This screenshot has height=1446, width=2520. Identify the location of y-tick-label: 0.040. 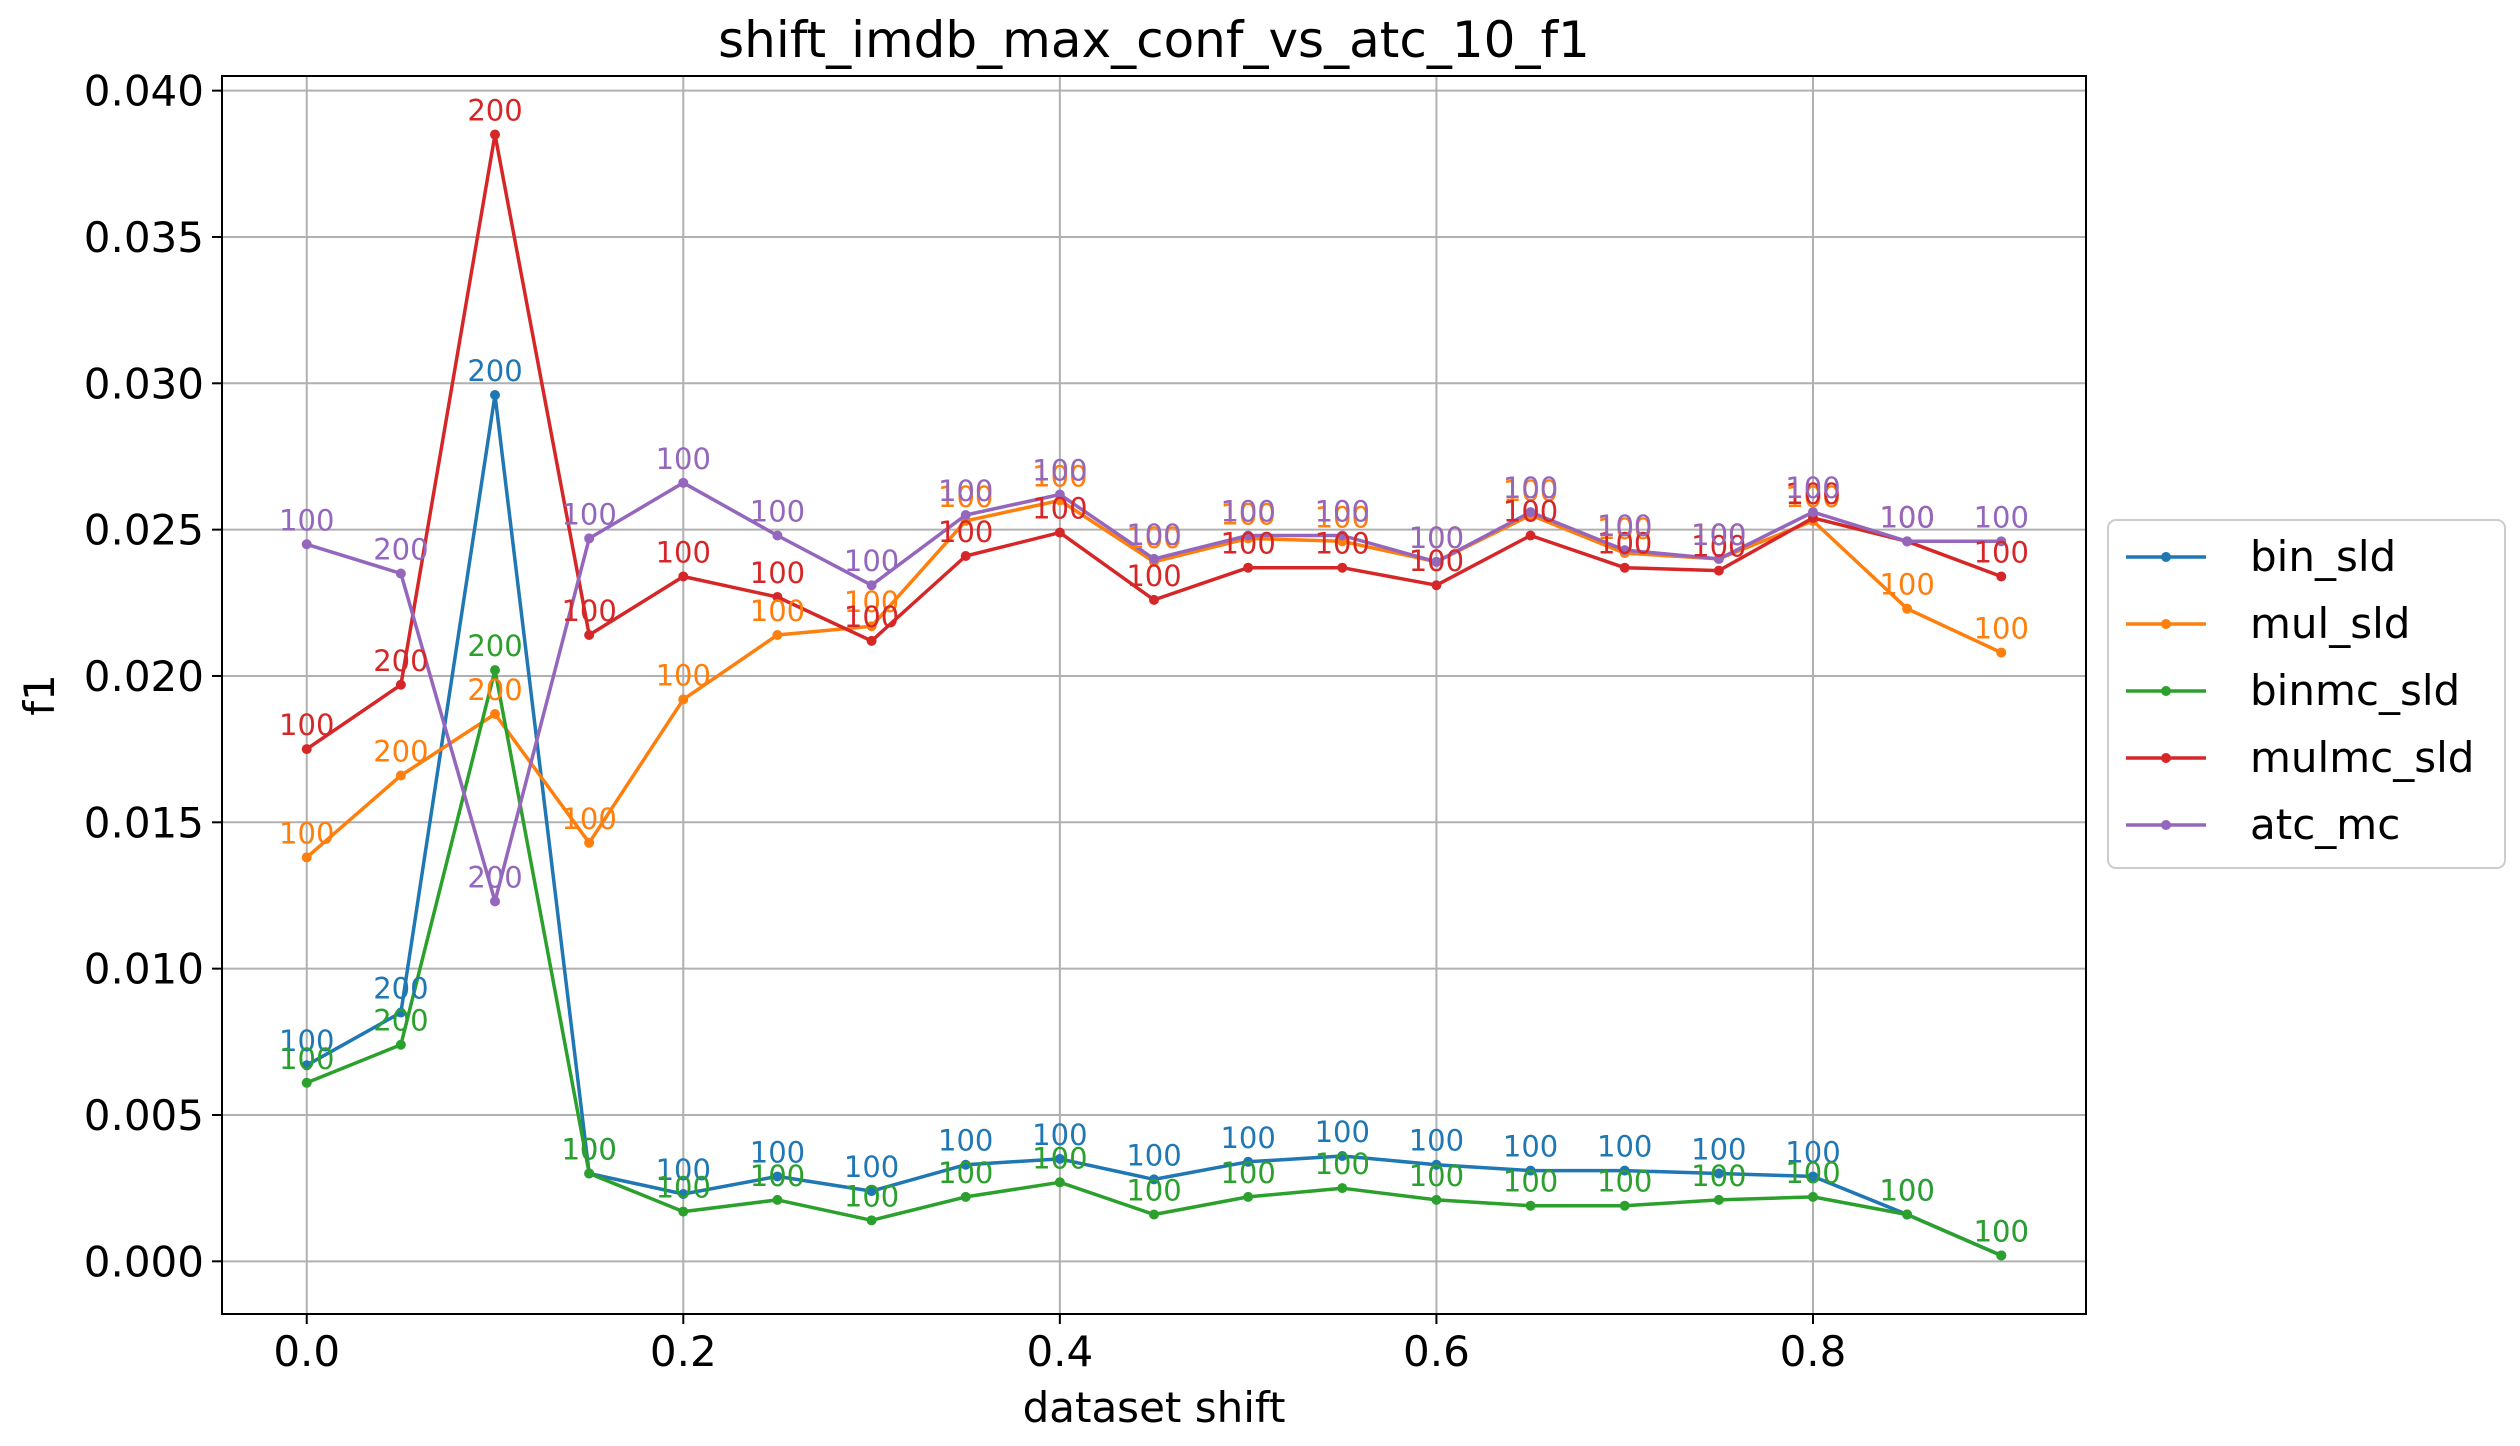
(144, 91).